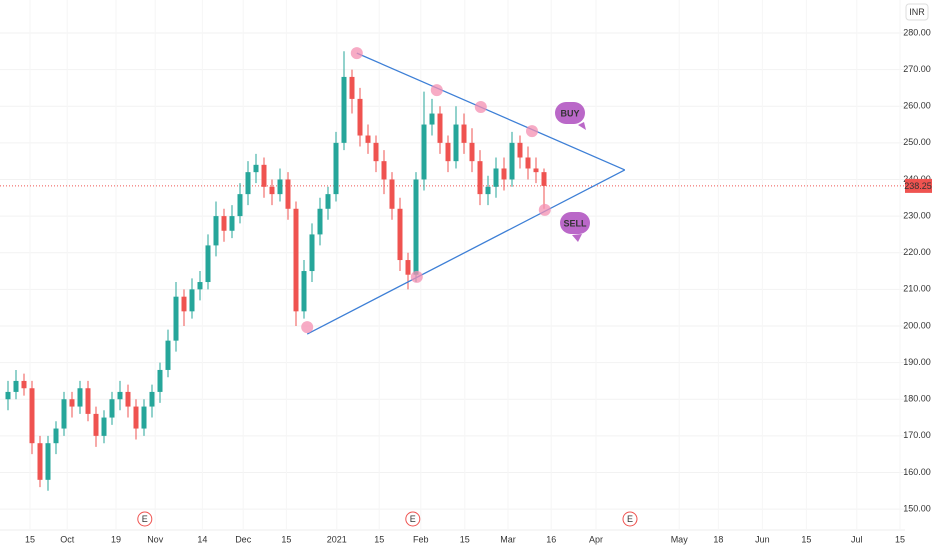 The image size is (932, 550). I want to click on x-tick-label: 16, so click(551, 539).